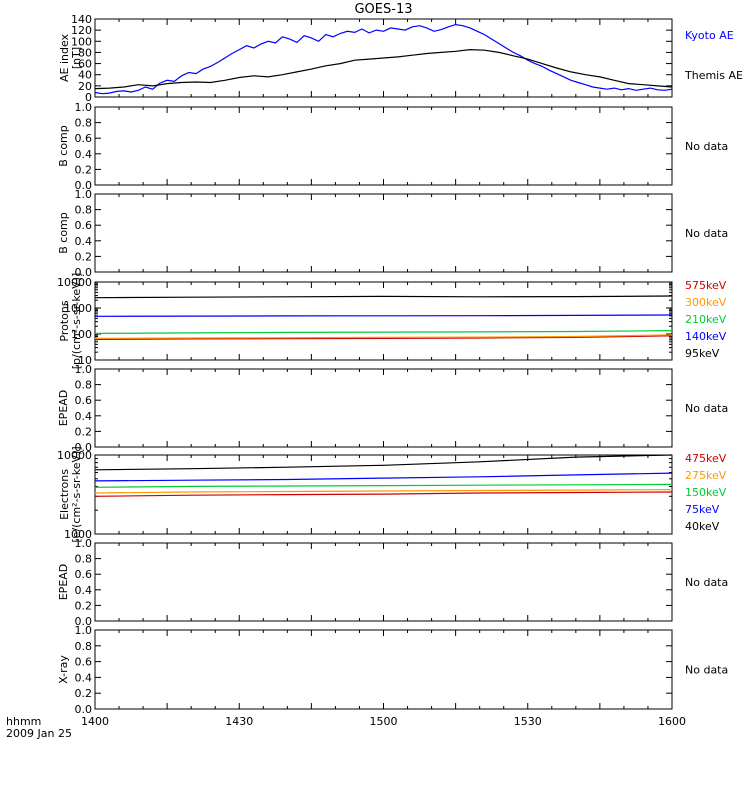 The width and height of the screenshot is (750, 800). What do you see at coordinates (384, 721) in the screenshot?
I see `x-tick-label: 1500` at bounding box center [384, 721].